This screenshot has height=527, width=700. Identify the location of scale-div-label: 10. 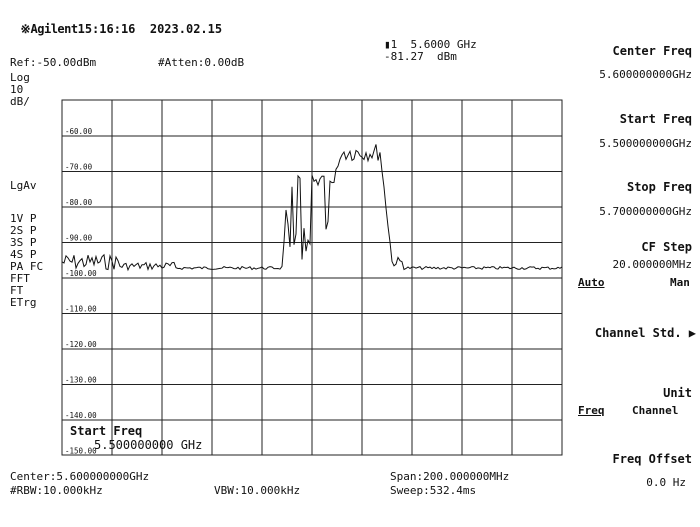
(17, 89).